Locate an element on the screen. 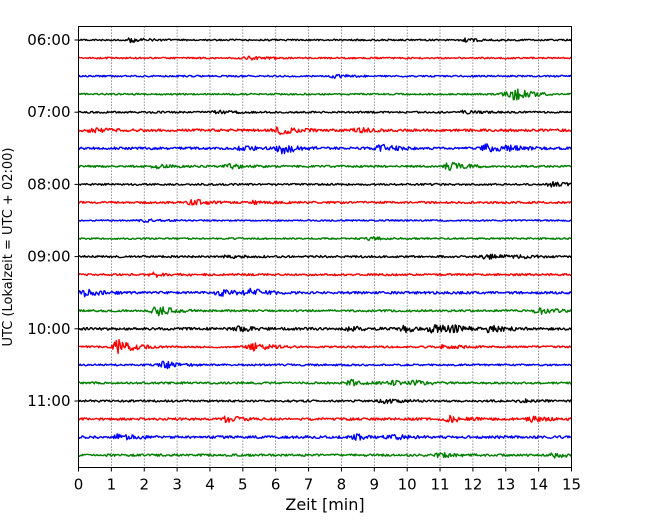 The height and width of the screenshot is (520, 650). x-tick-label: 3 is located at coordinates (177, 485).